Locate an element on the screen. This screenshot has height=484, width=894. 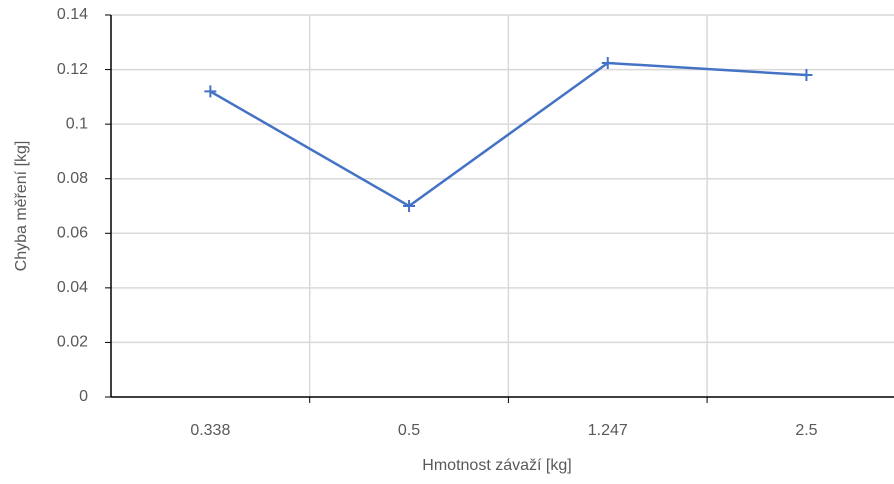
x-tick-label: 0.5 is located at coordinates (409, 430).